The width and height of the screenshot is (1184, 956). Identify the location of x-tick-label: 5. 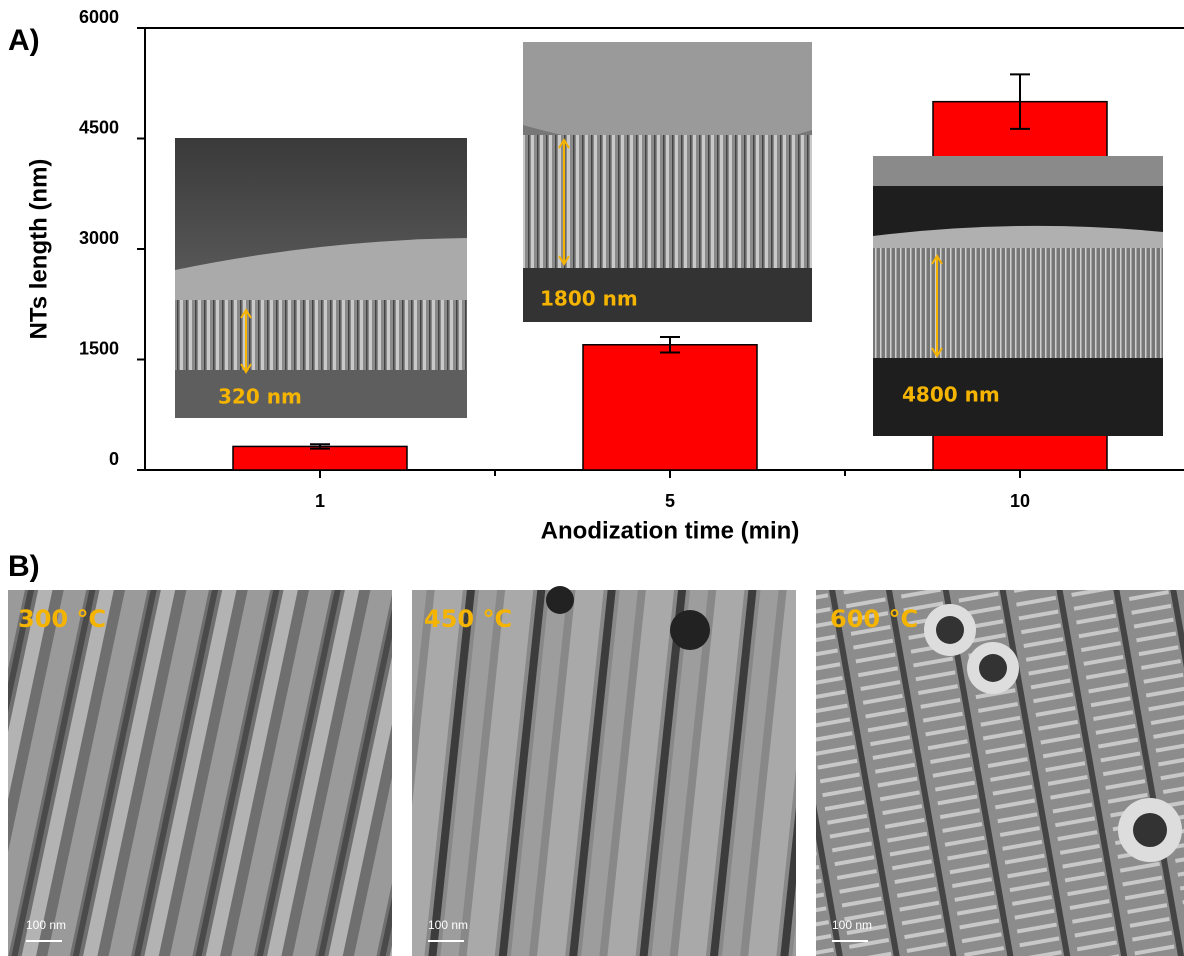
(670, 501).